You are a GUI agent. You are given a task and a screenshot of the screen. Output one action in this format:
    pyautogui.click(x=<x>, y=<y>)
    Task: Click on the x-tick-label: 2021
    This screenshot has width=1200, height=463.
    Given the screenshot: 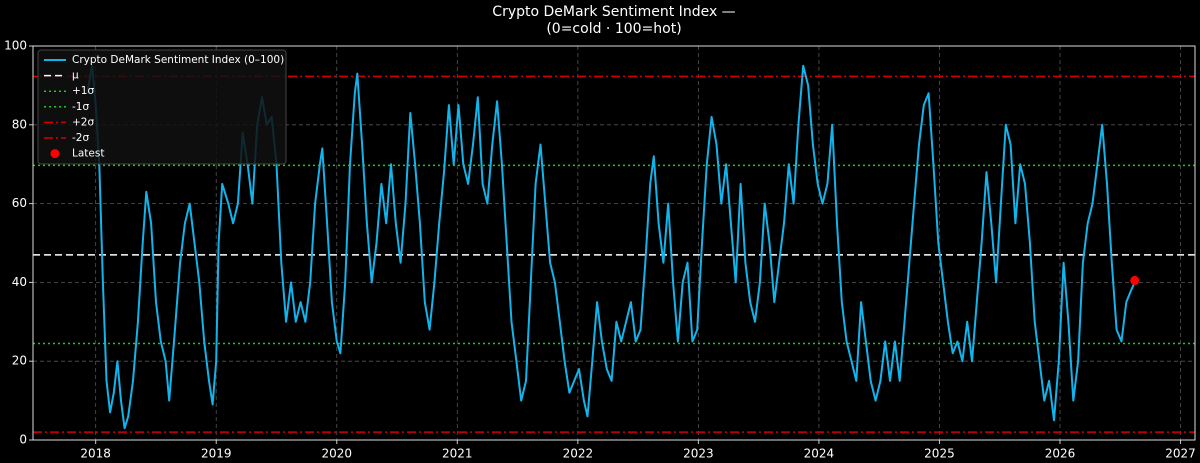 What is the action you would take?
    pyautogui.click(x=457, y=454)
    